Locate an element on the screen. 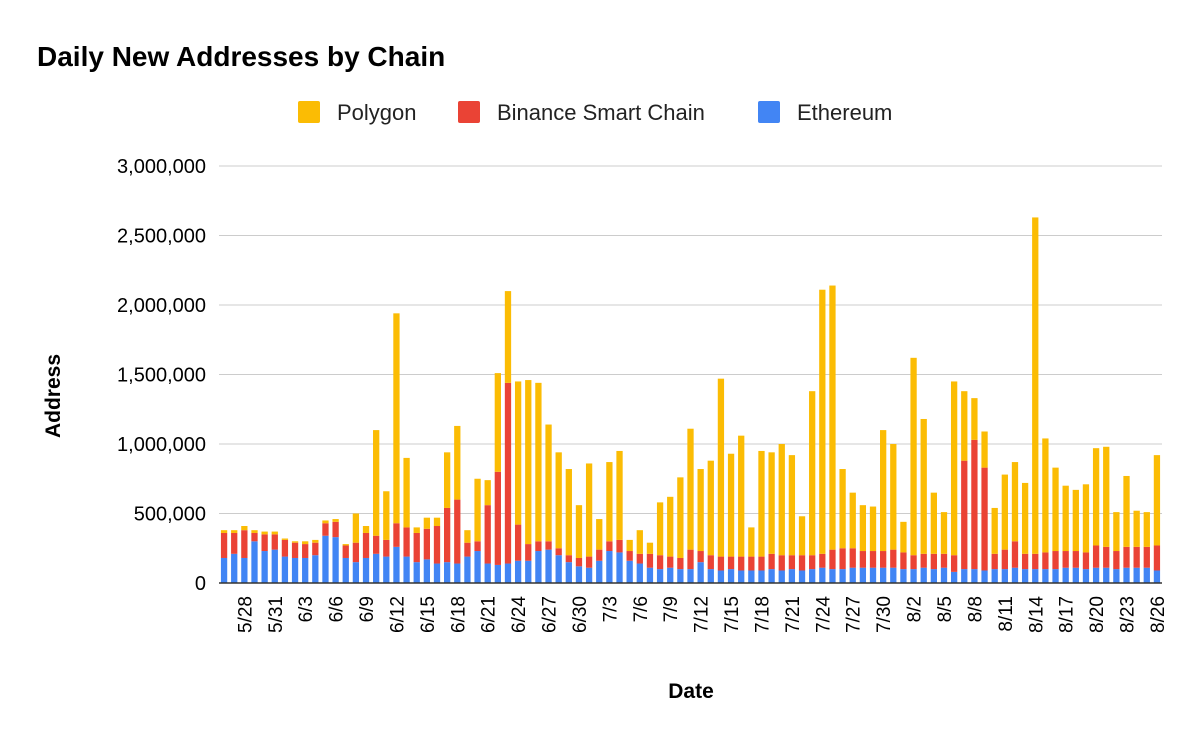 The width and height of the screenshot is (1200, 742). legend-item-polygon: Polygon is located at coordinates (357, 112).